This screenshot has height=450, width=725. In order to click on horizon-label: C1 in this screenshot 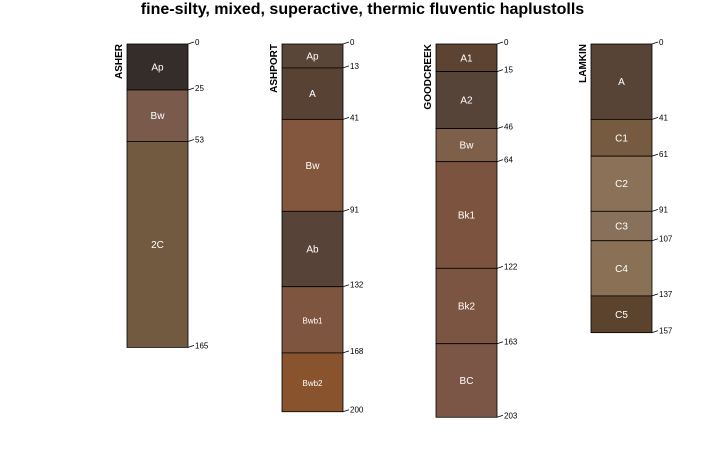, I will do `click(621, 138)`.